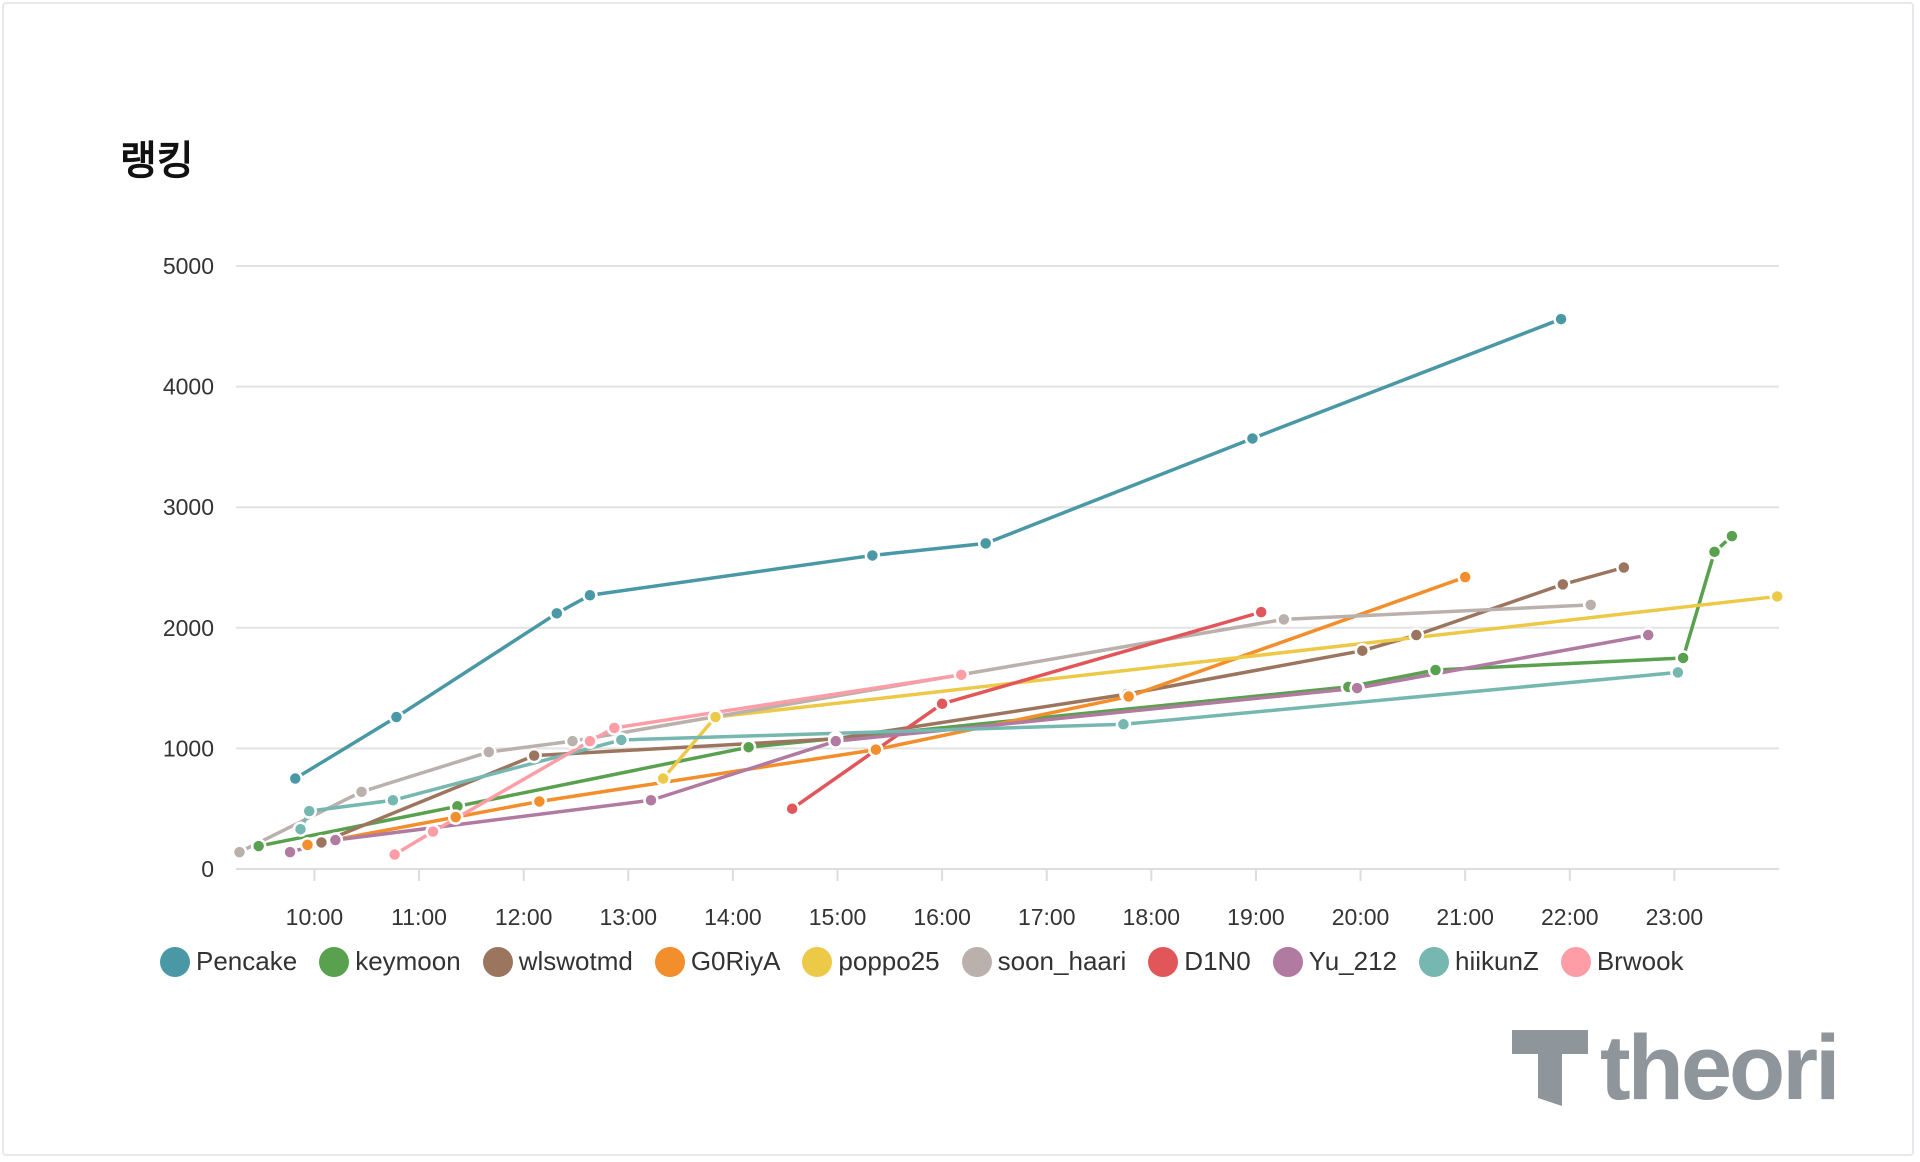  What do you see at coordinates (889, 961) in the screenshot?
I see `legend-label: poppo25` at bounding box center [889, 961].